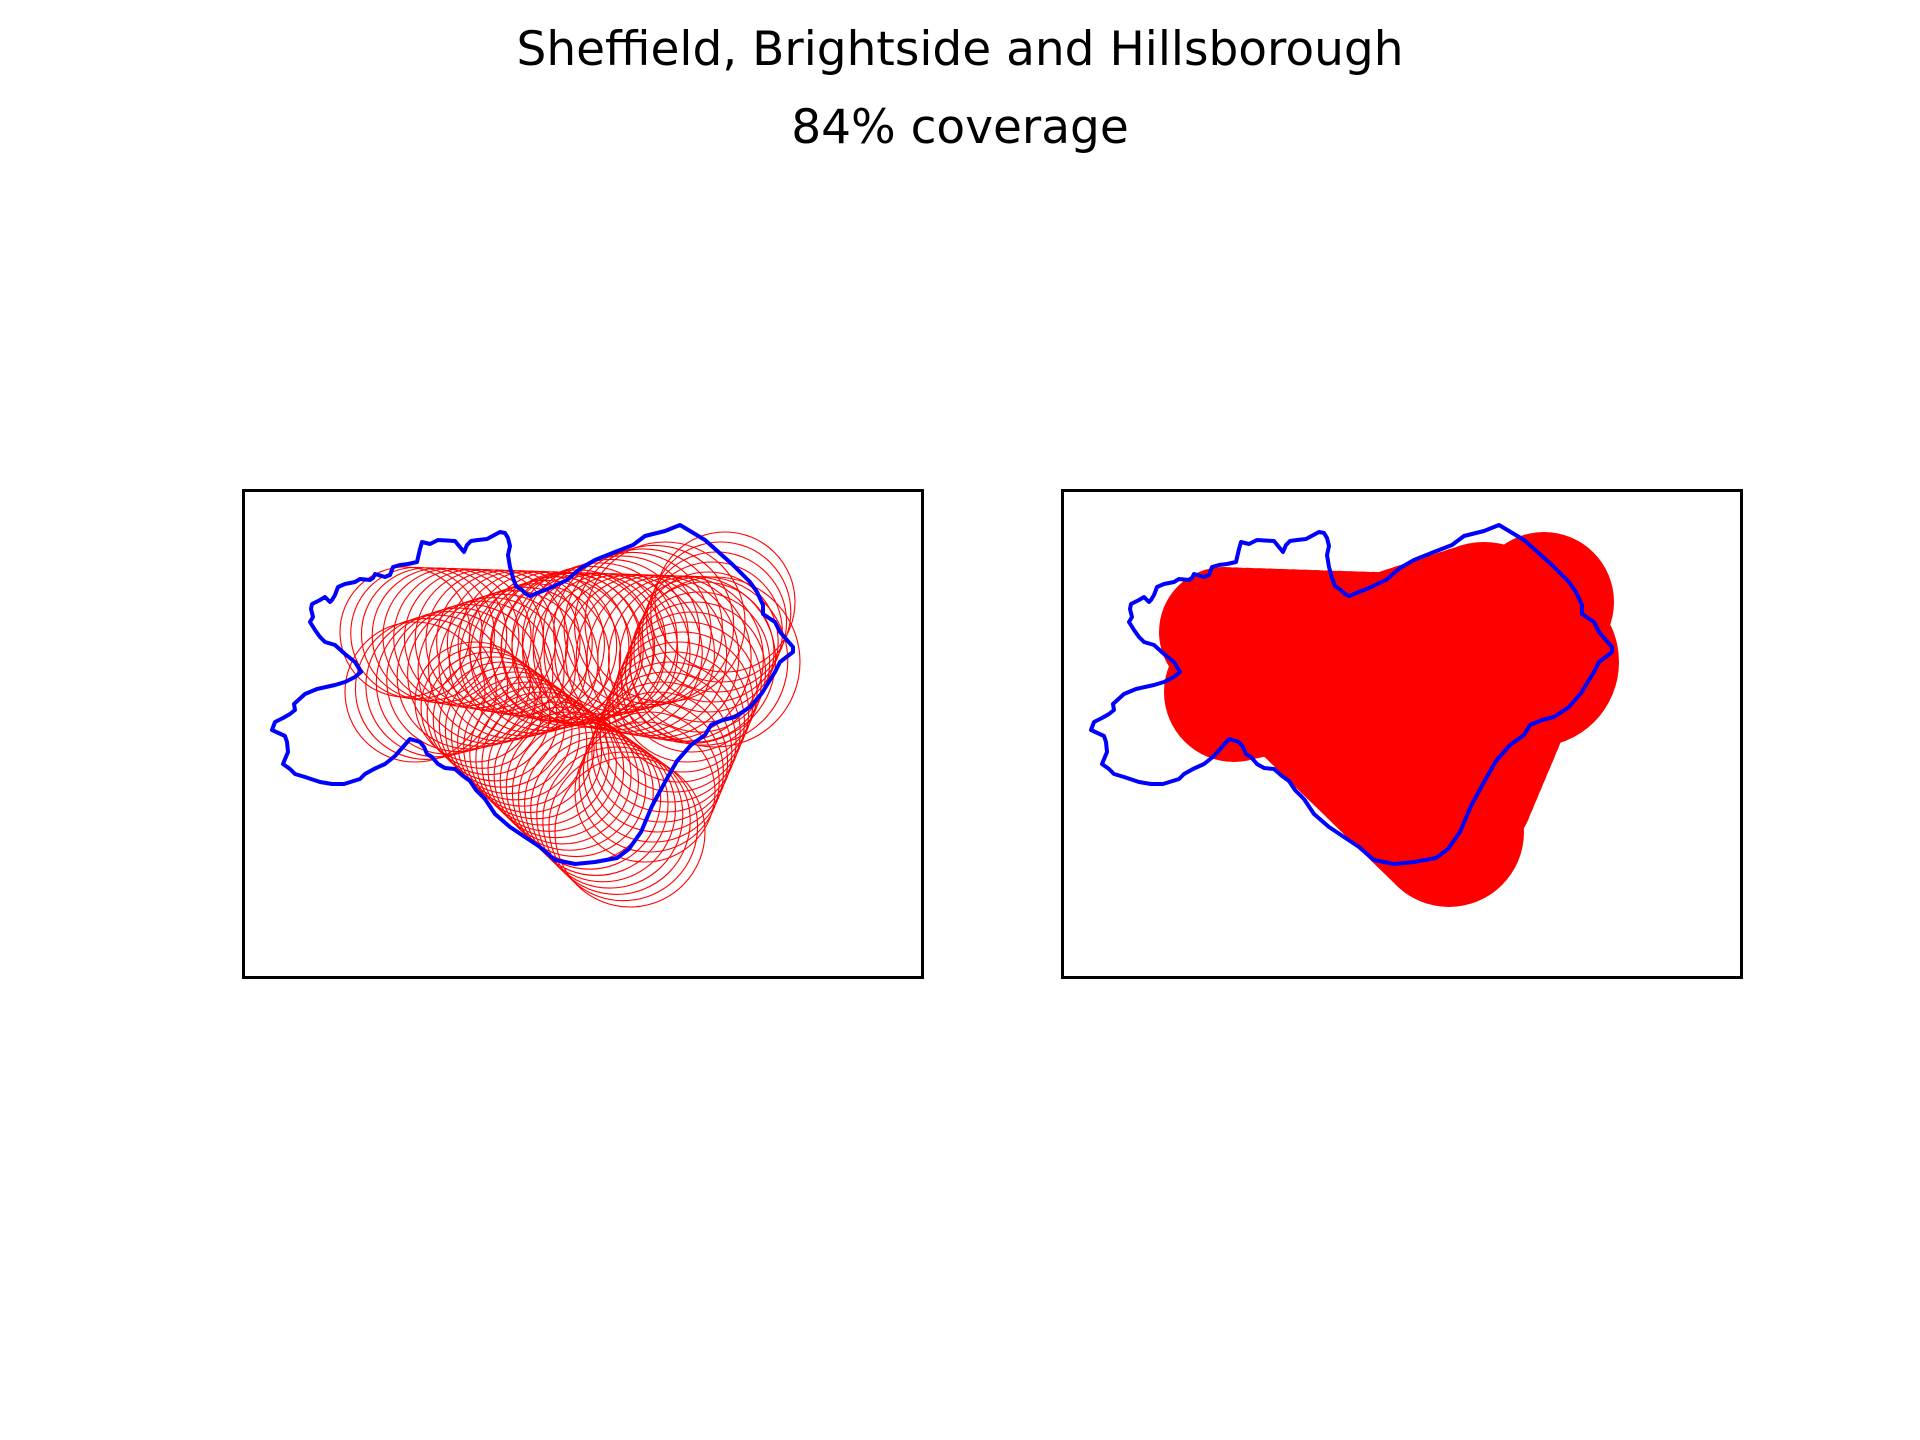 This screenshot has width=1920, height=1440. I want to click on map-union-svg, so click(1354, 715).